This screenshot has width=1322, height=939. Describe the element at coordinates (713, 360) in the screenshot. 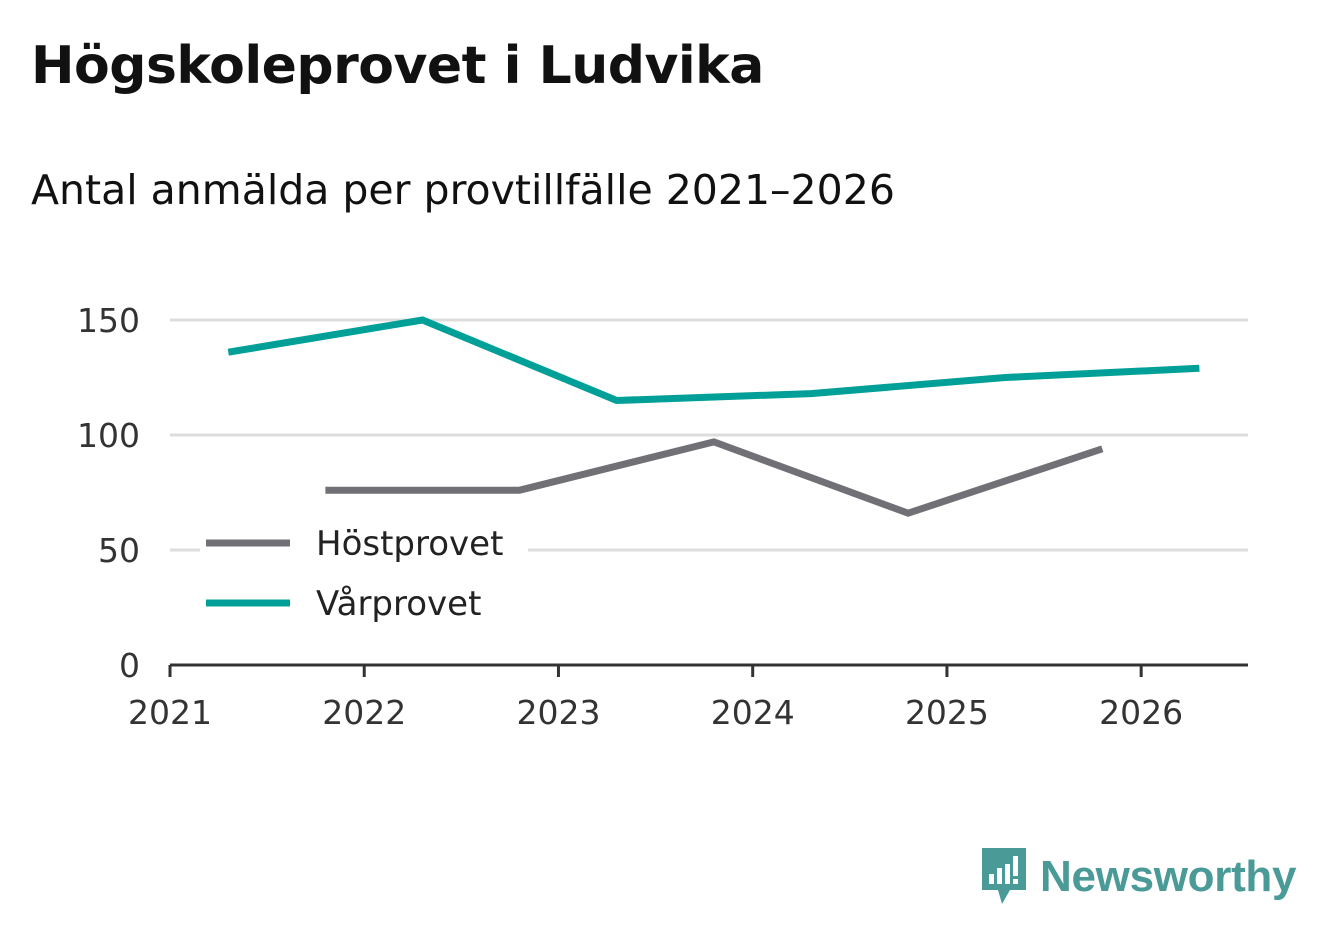

I see `series-line-vårprovet` at that location.